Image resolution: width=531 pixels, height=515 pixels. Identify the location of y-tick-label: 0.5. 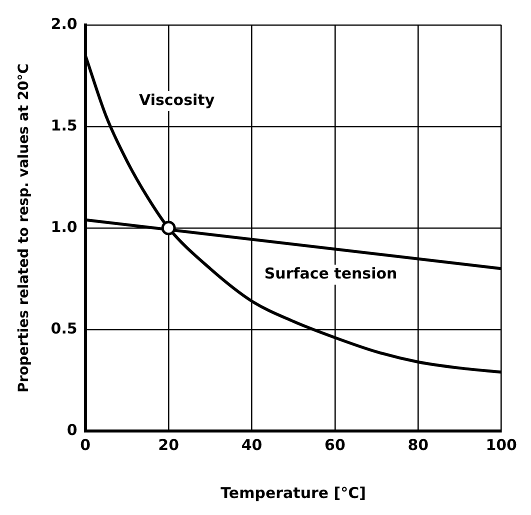
(64, 328).